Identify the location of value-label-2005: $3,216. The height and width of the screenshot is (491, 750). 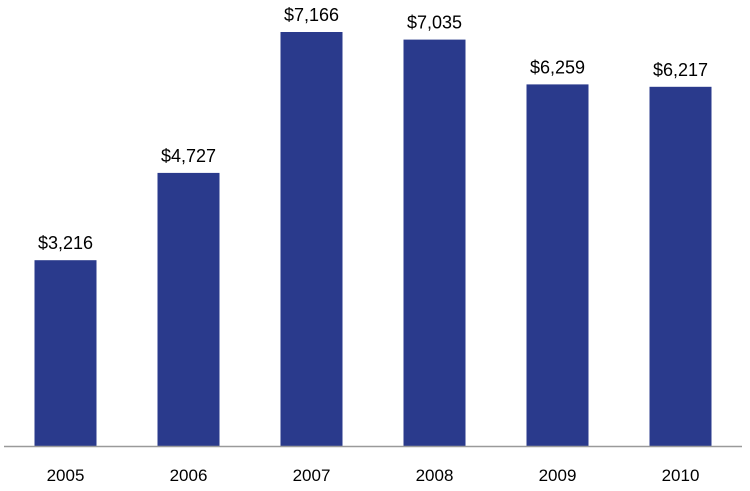
(65, 243).